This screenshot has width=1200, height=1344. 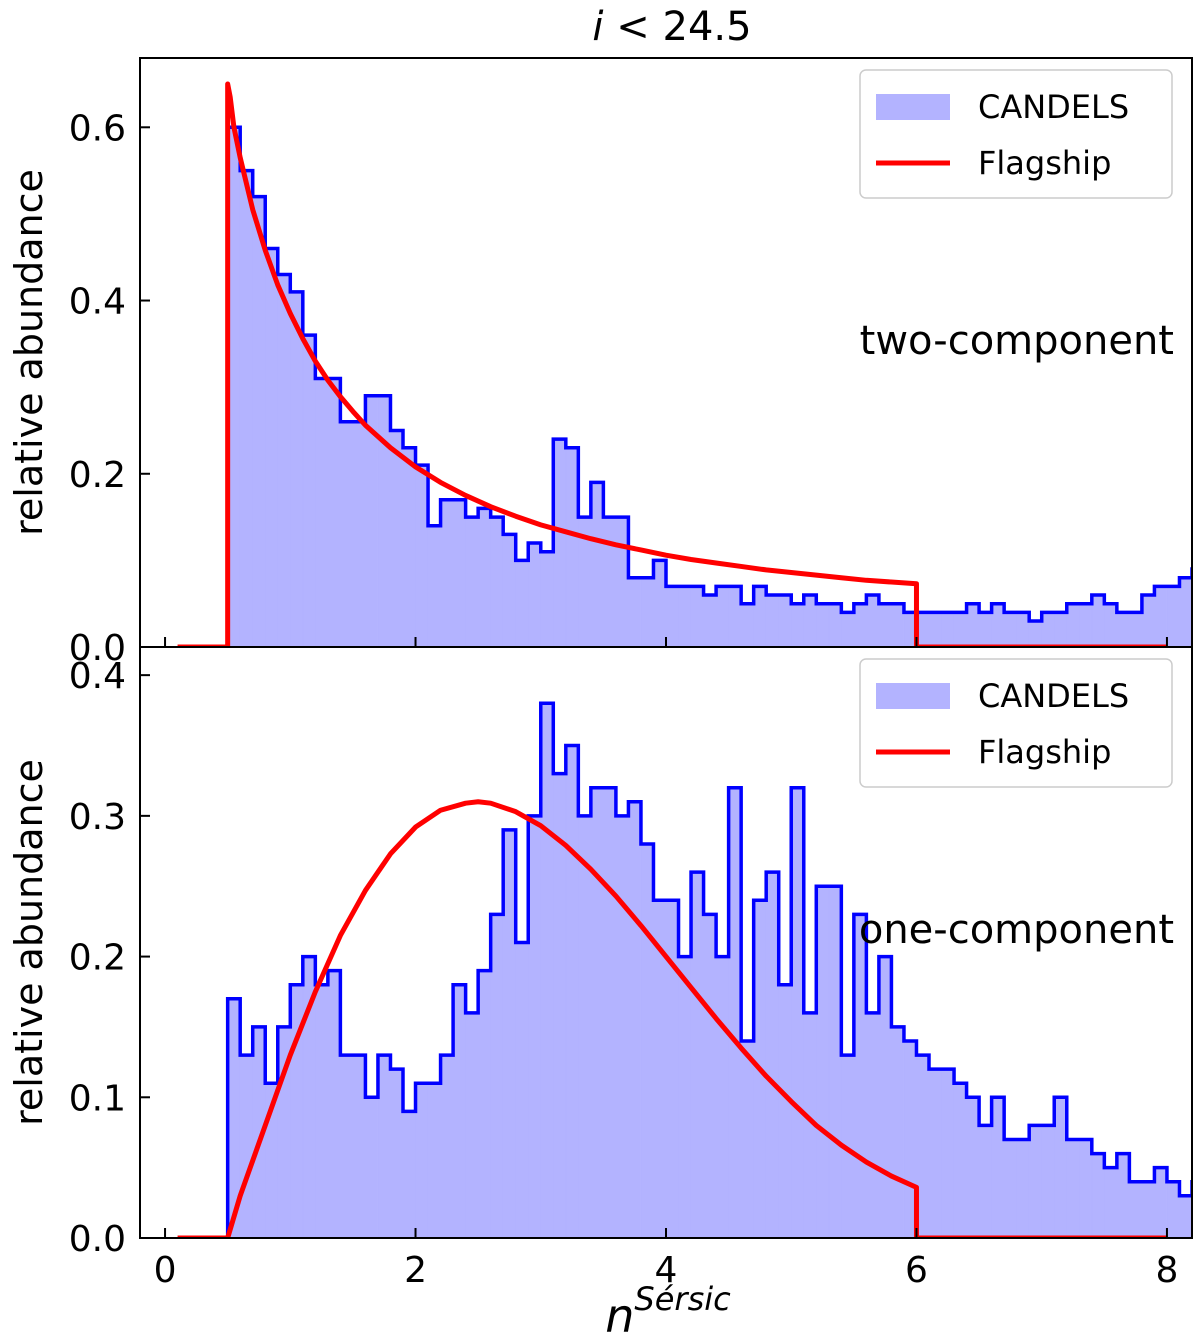 I want to click on bottom-annotation: one-component, so click(x=1016, y=930).